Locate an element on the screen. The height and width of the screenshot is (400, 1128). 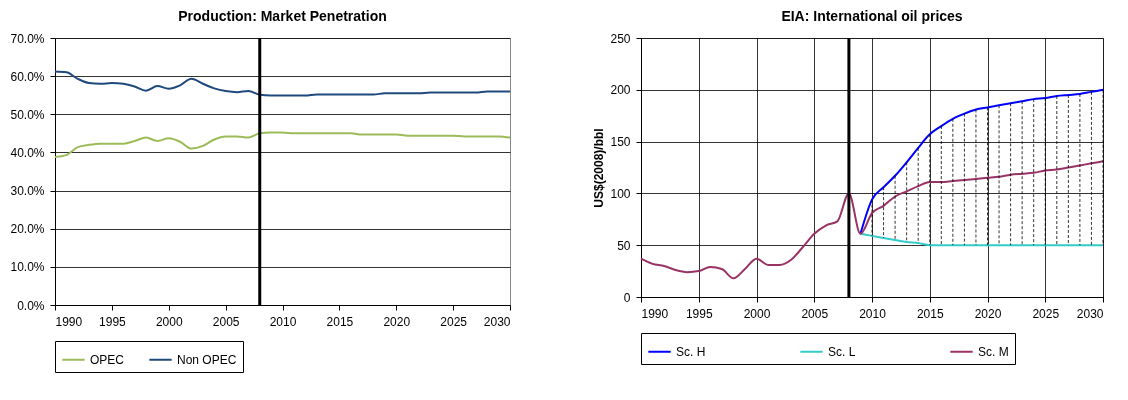
legend-label: Non OPEC is located at coordinates (207, 359).